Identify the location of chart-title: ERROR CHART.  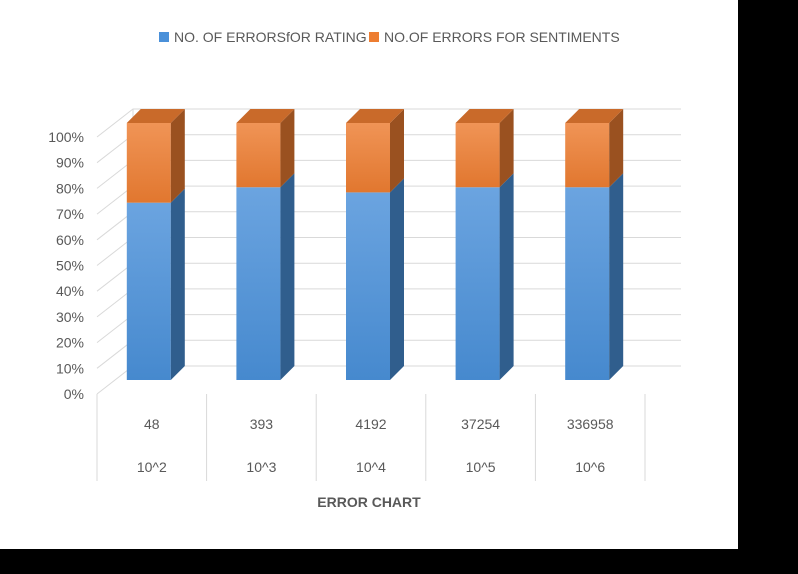
(369, 502).